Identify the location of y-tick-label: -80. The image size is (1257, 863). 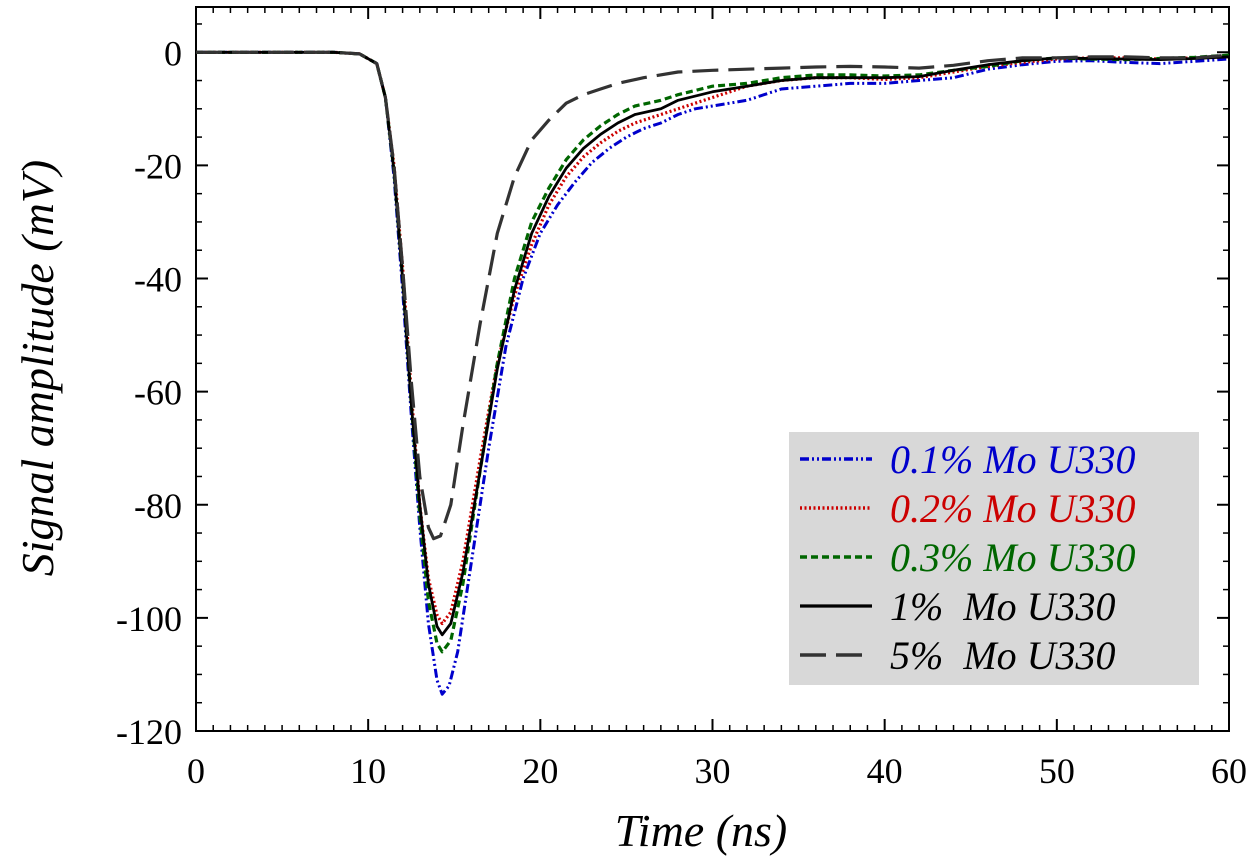
(158, 506).